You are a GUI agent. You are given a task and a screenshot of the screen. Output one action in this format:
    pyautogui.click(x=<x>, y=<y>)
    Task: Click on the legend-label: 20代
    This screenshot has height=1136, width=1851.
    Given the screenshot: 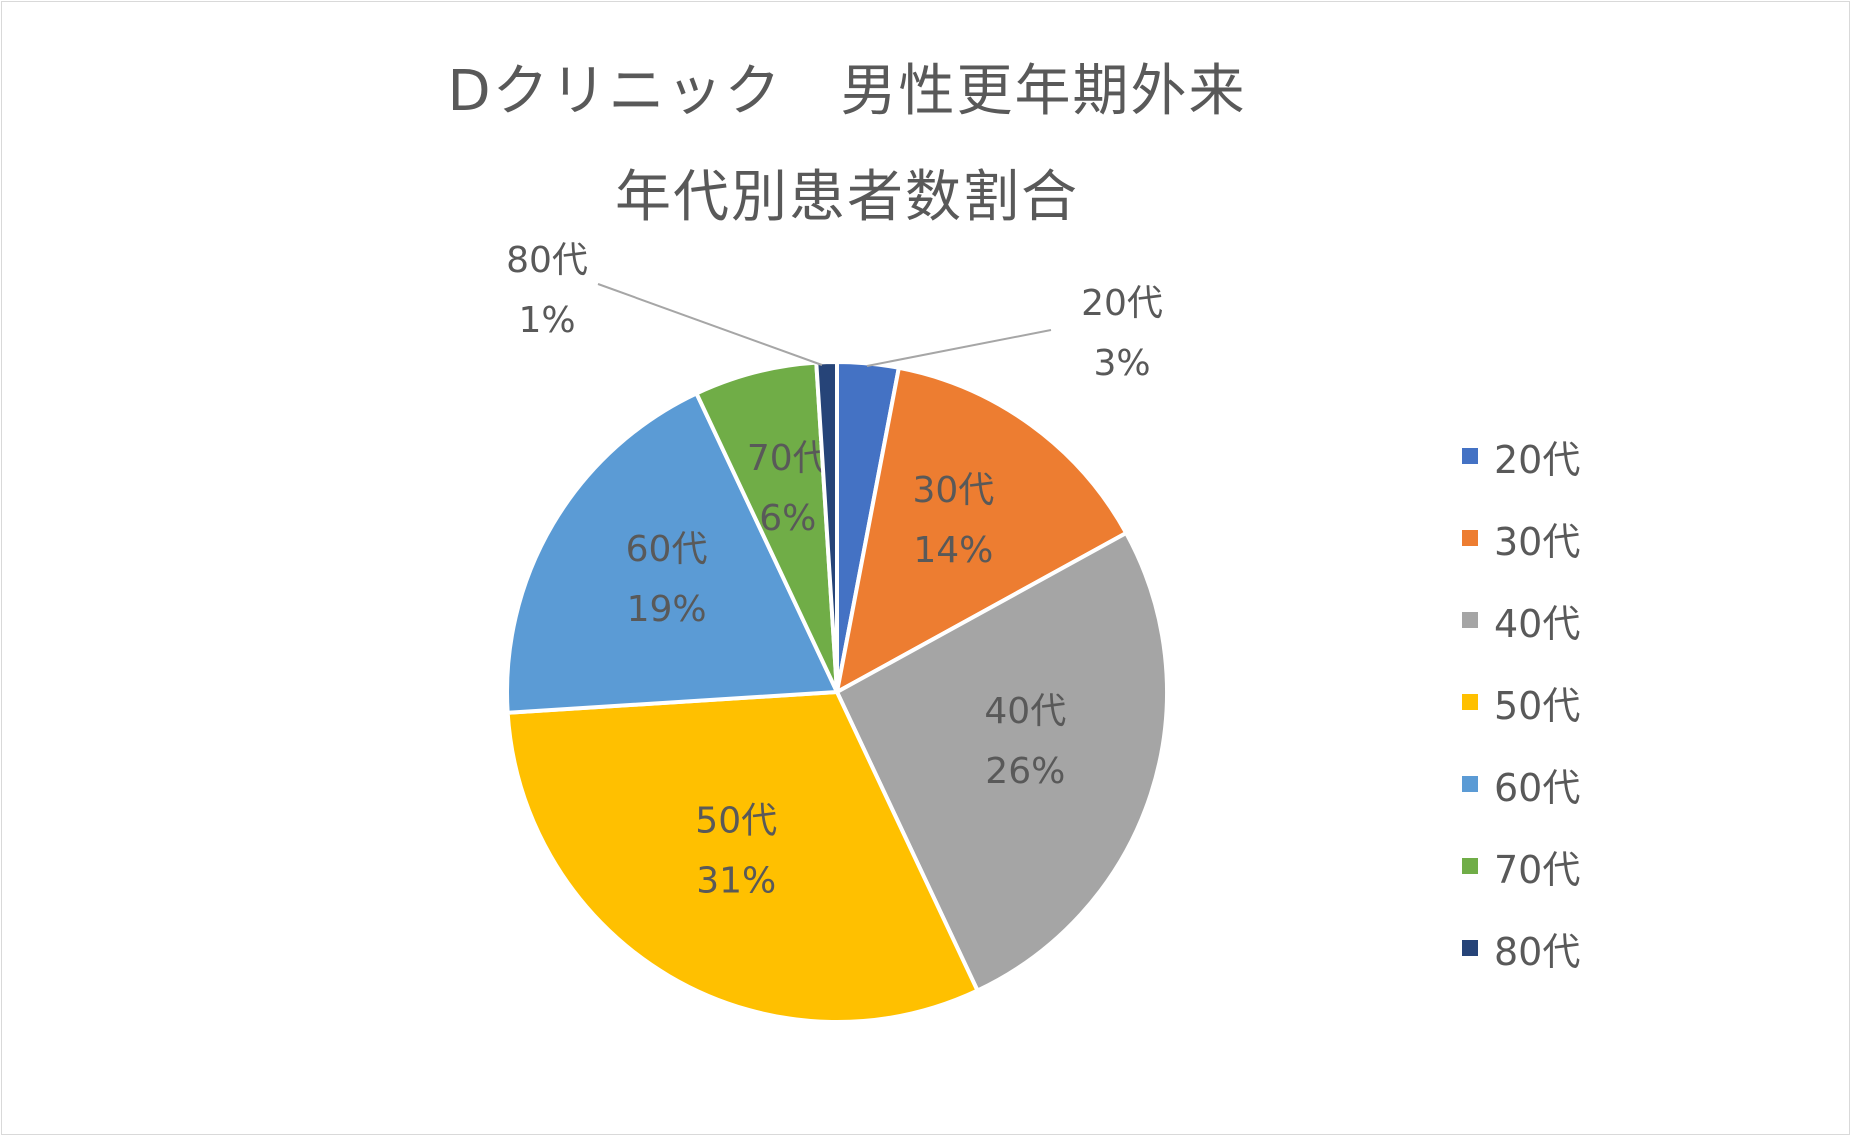 What is the action you would take?
    pyautogui.click(x=1537, y=459)
    